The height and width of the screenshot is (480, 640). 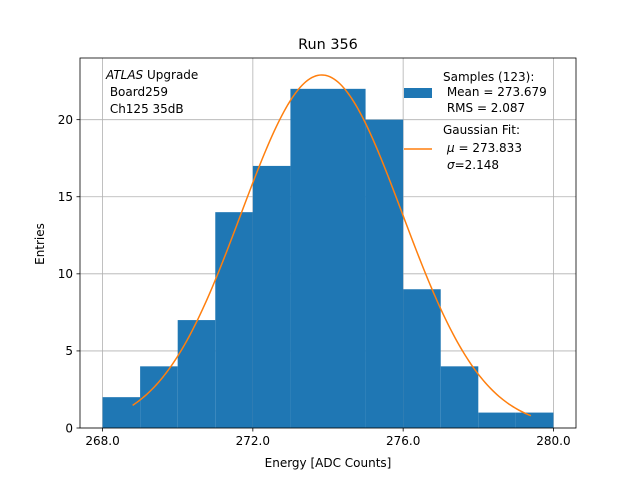 What do you see at coordinates (69, 351) in the screenshot?
I see `y-tick-label: 5` at bounding box center [69, 351].